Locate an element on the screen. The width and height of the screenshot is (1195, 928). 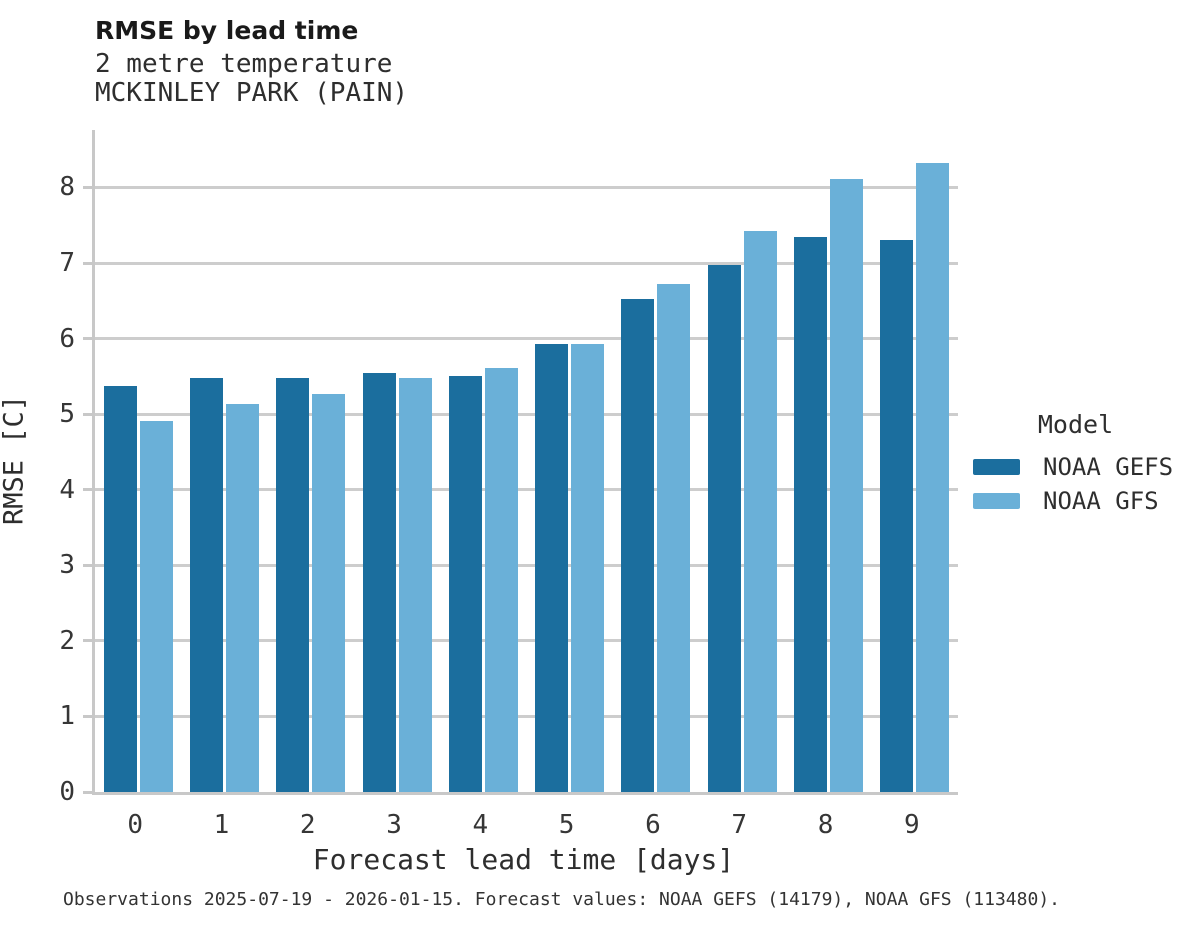
y-tick-label-5: 5 is located at coordinates (67, 414).